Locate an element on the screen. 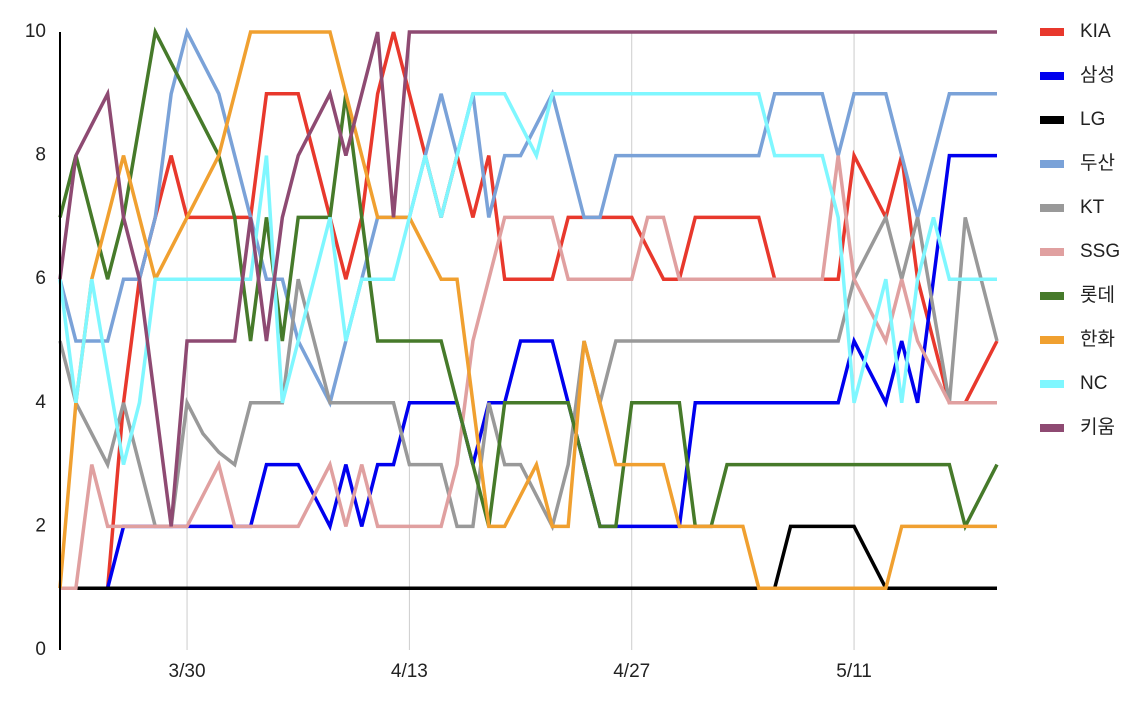  x-tick-label: 4/13 is located at coordinates (409, 671).